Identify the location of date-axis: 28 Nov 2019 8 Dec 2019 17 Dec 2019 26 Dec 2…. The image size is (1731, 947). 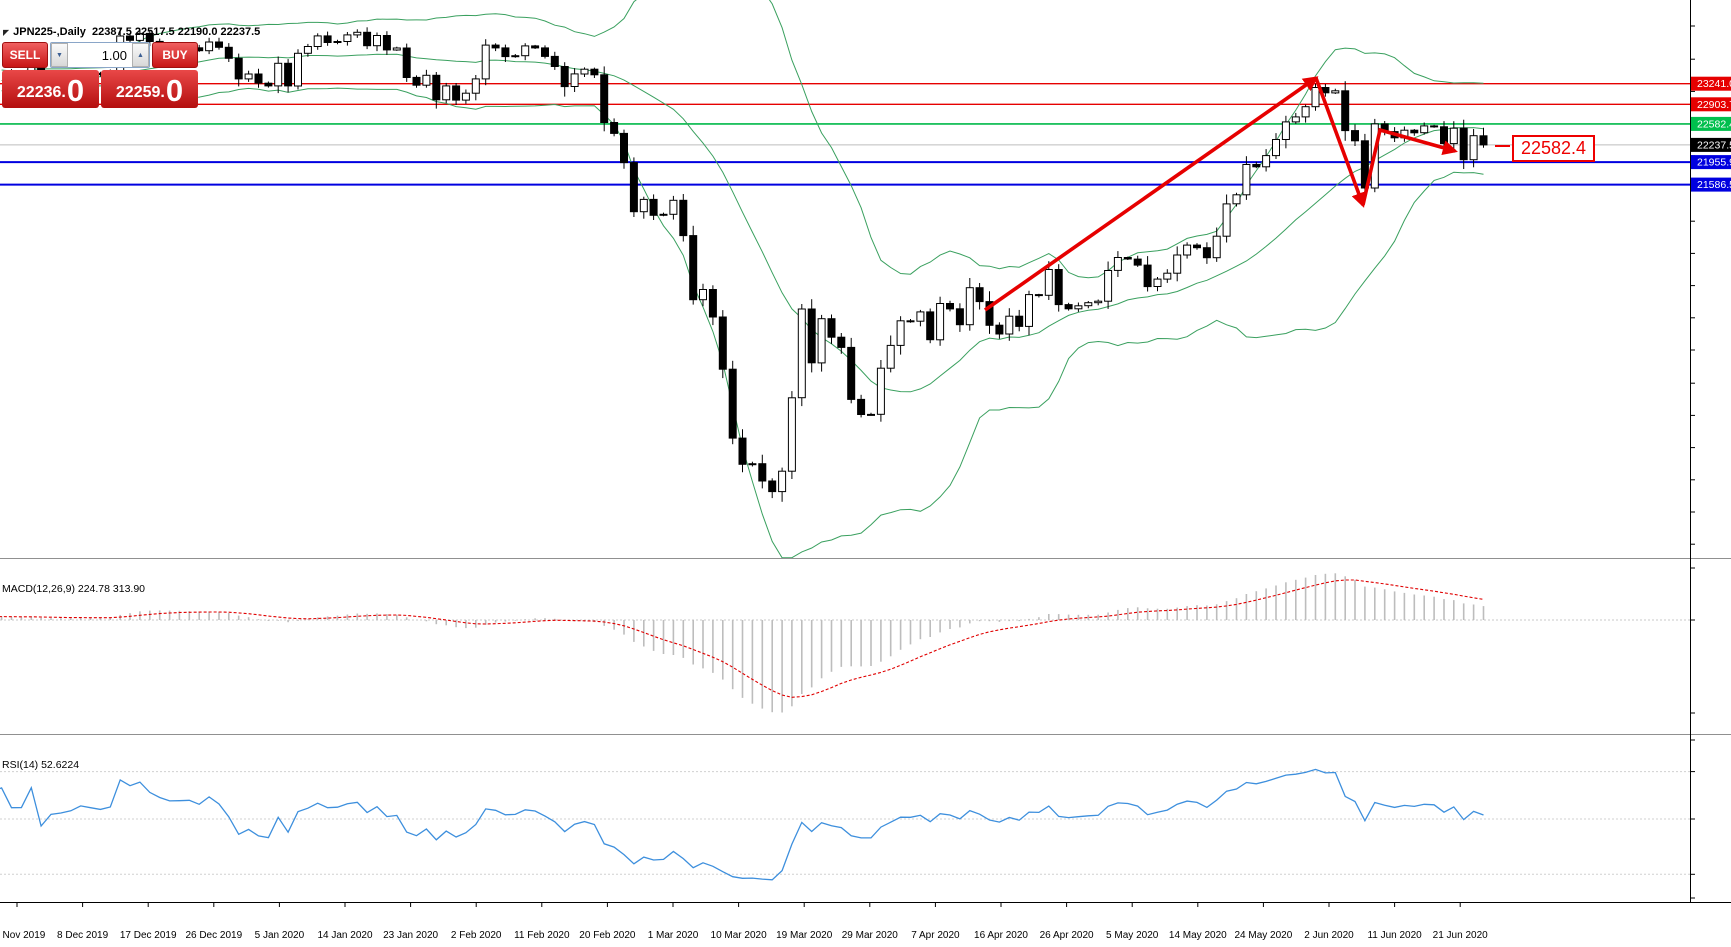
(865, 936).